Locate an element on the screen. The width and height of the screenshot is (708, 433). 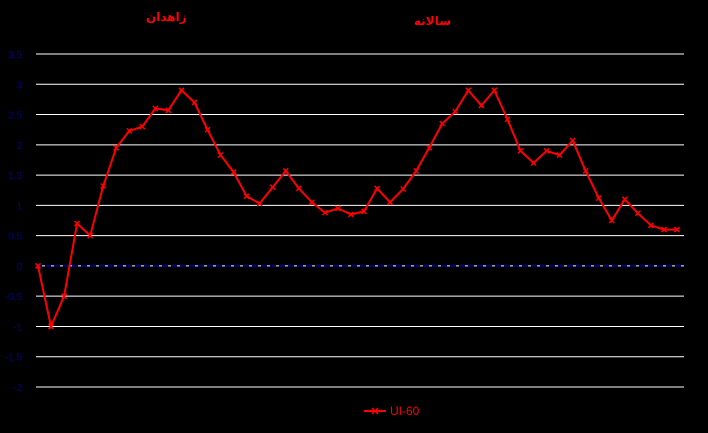
title-right: سالانه is located at coordinates (433, 21).